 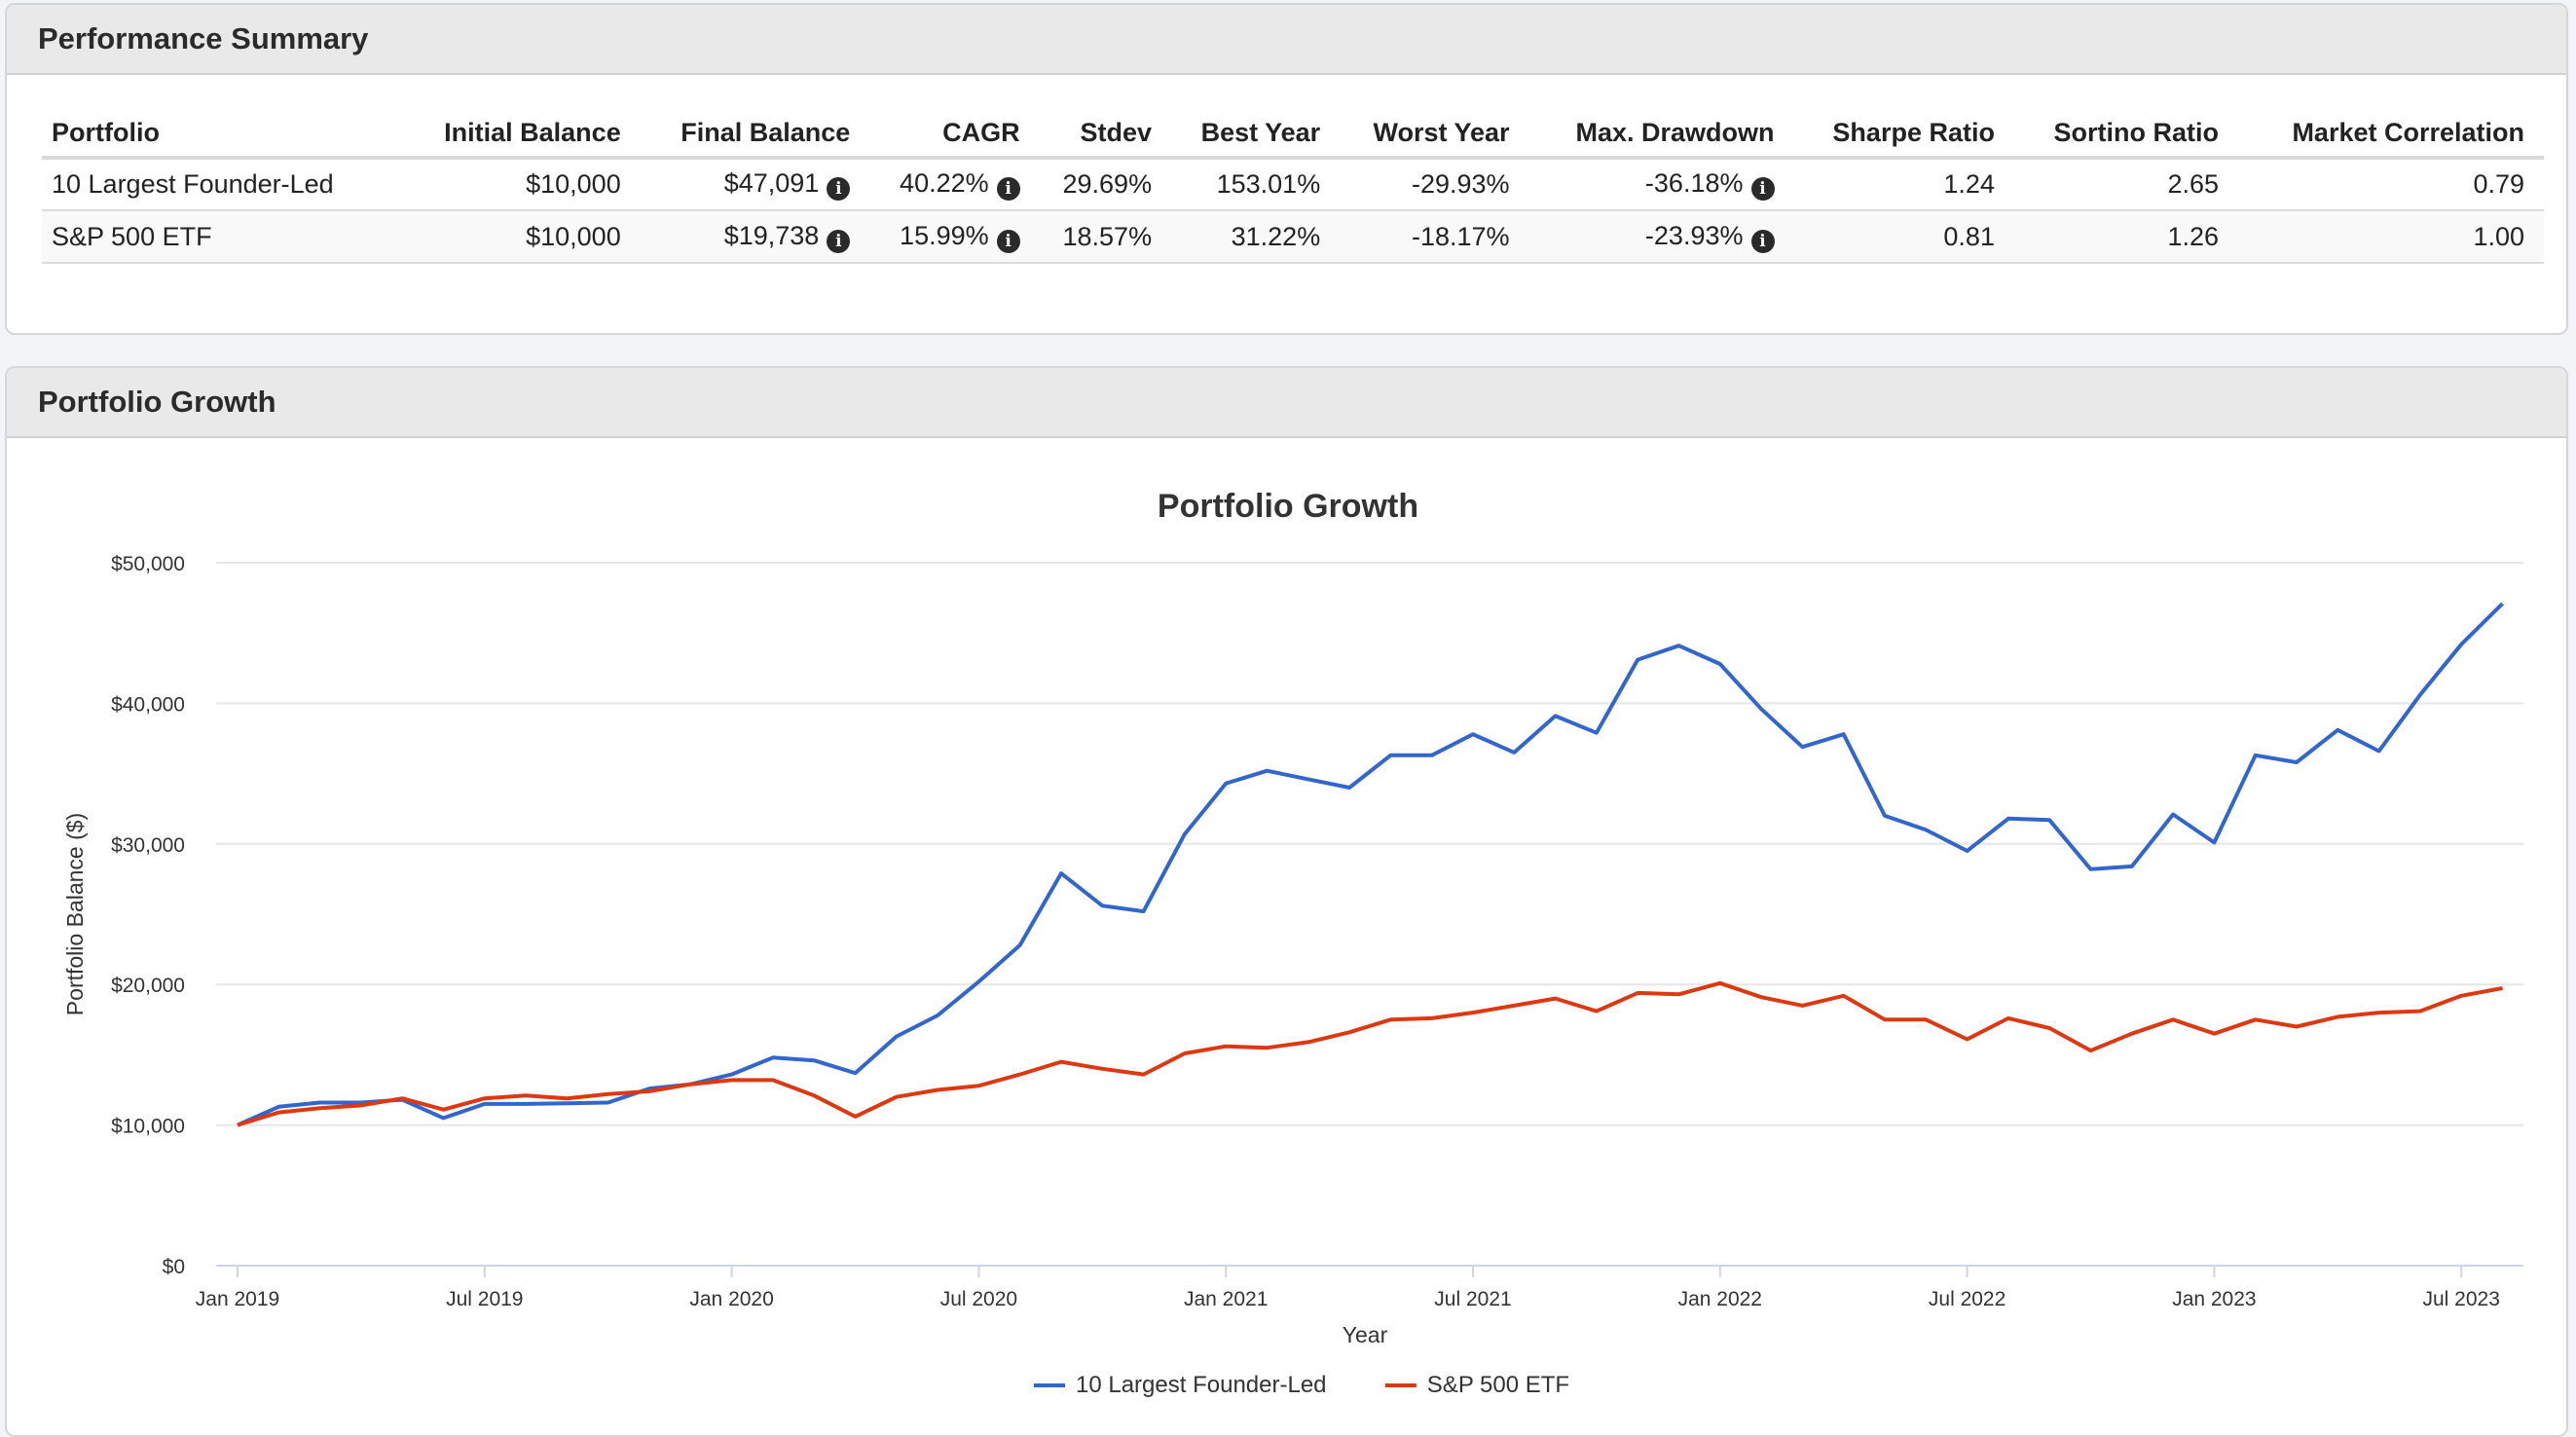 I want to click on x-tick-label: Jan 2019, so click(x=237, y=1299).